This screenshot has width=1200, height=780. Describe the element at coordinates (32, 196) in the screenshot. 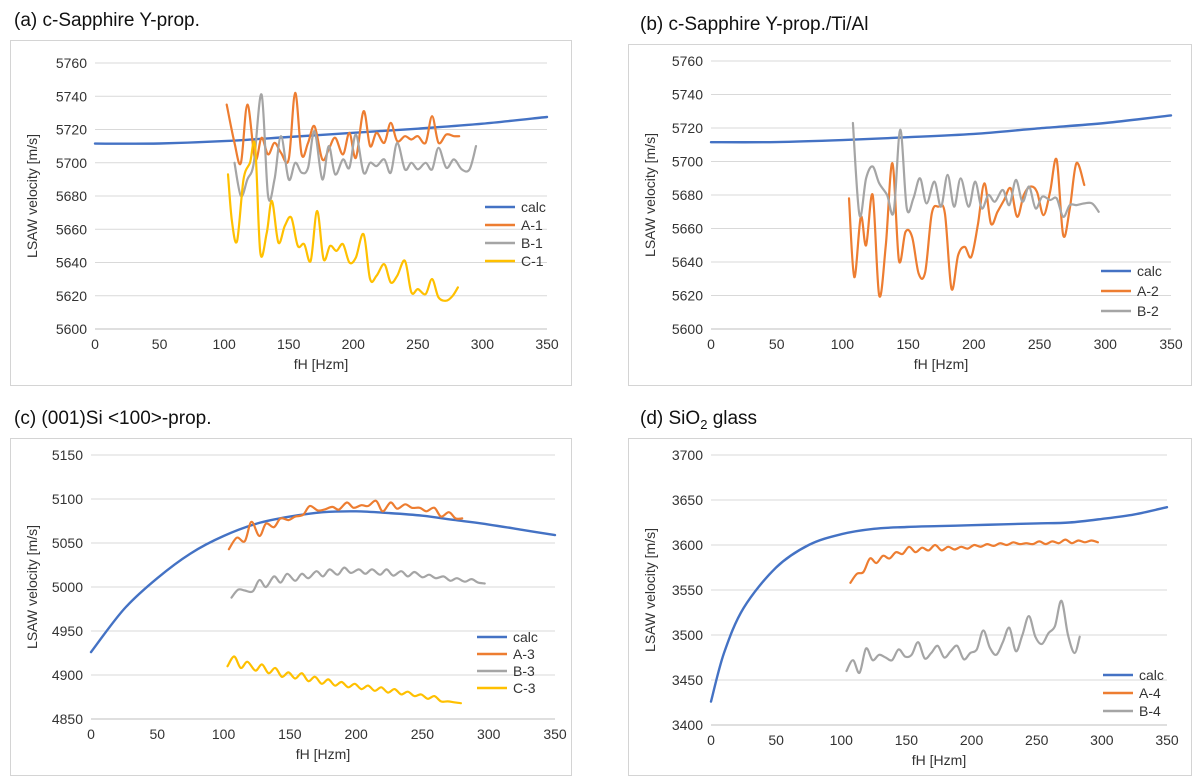

I see `chart-a-y-axis-label: LSAW velocity [m/s]` at that location.